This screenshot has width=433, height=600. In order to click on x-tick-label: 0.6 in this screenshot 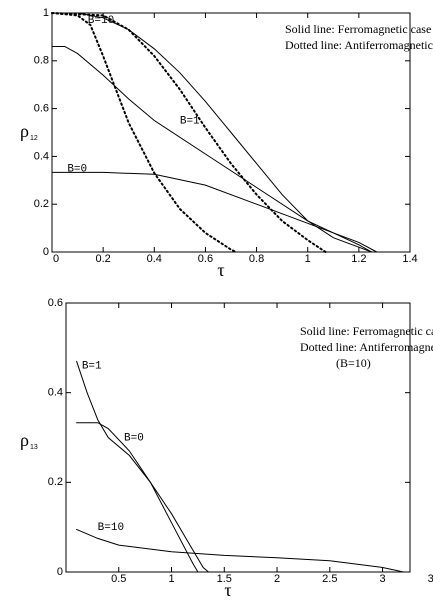, I will do `click(205, 259)`.